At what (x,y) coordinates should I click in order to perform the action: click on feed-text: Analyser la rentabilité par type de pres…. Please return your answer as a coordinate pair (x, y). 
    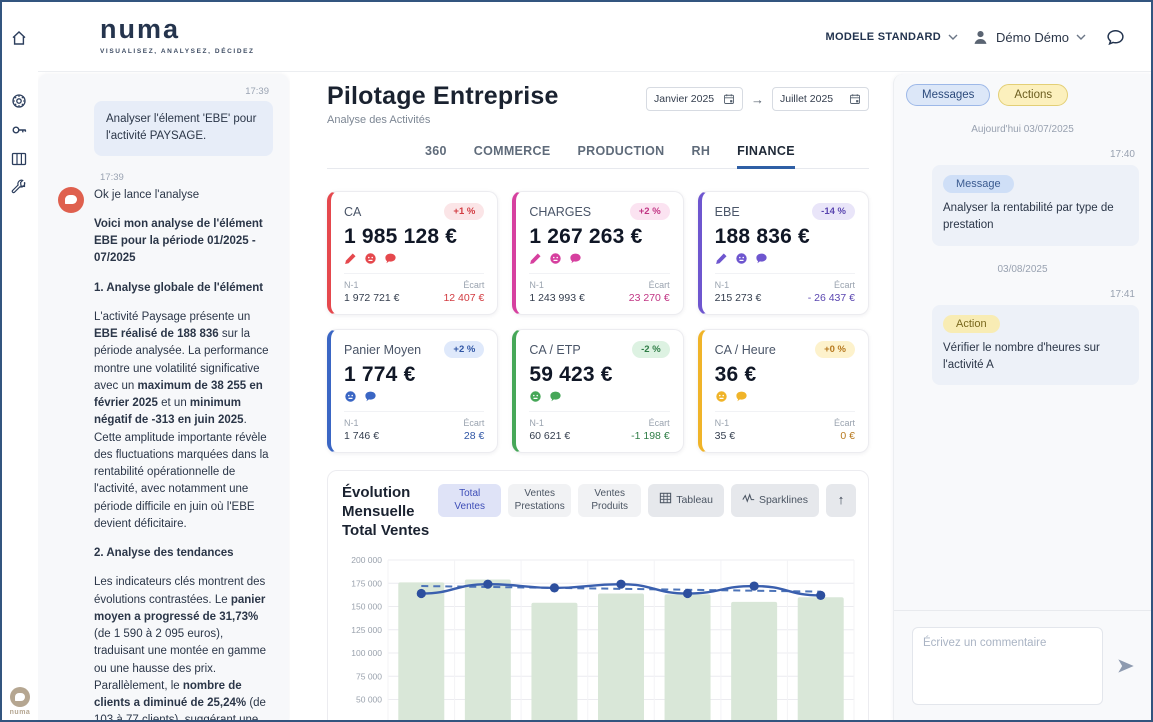
    Looking at the image, I should click on (1028, 217).